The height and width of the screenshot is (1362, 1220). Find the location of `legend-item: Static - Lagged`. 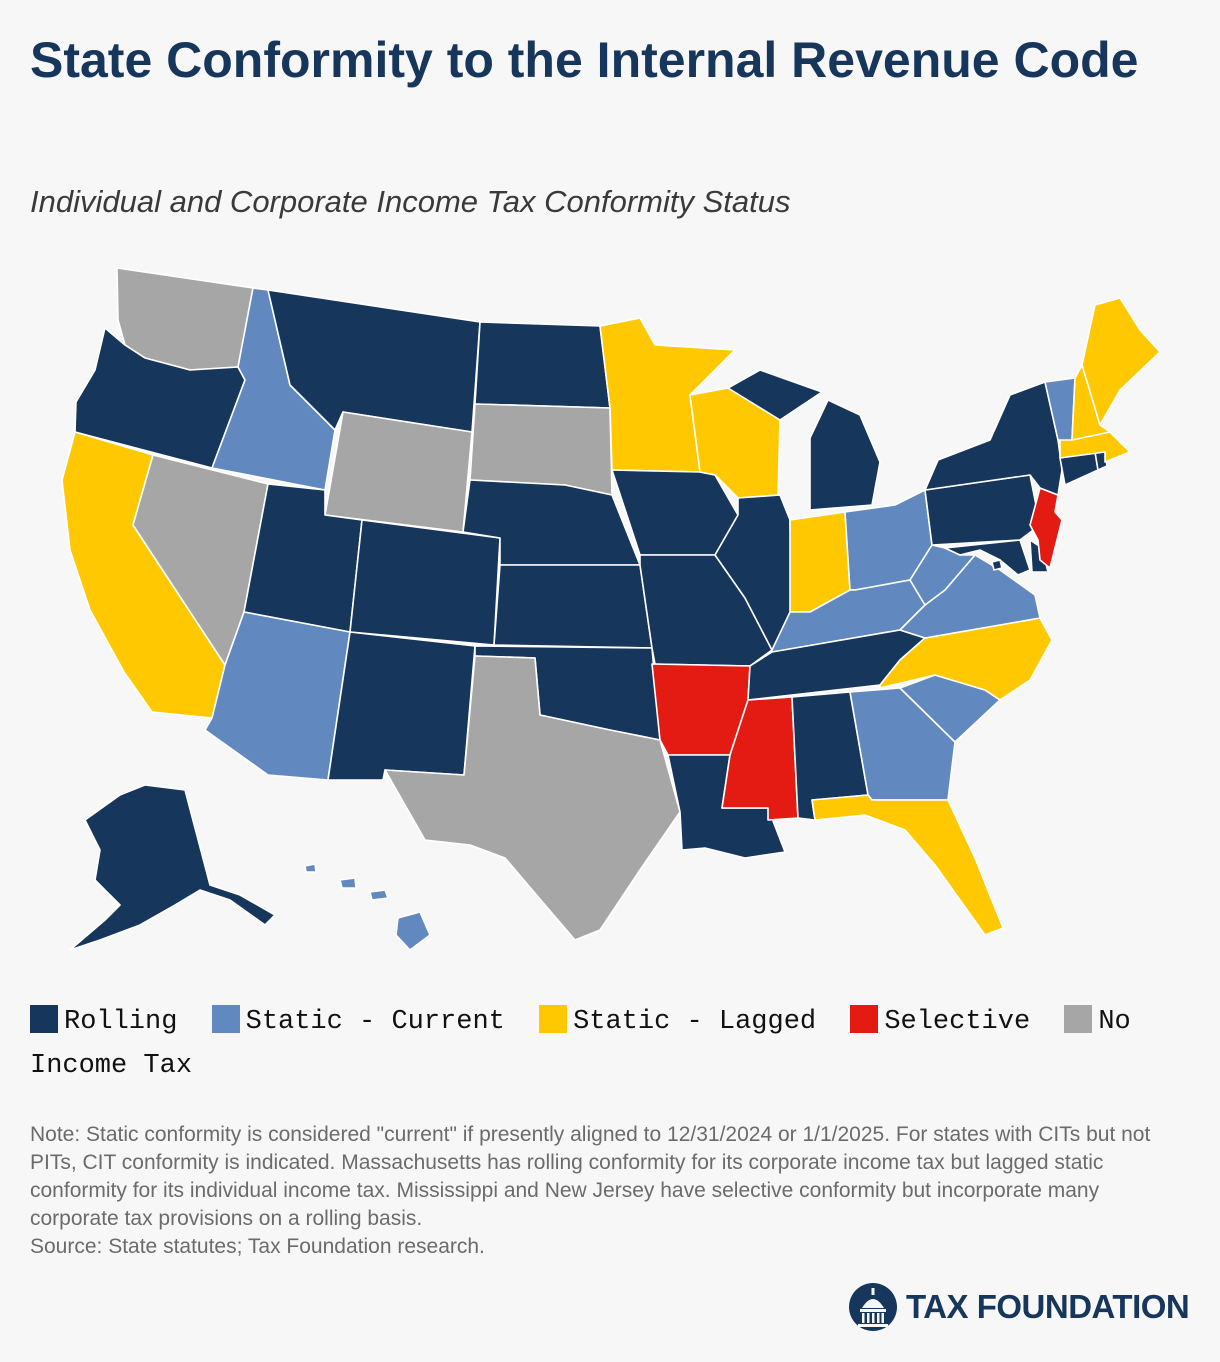

legend-item: Static - Lagged is located at coordinates (678, 1021).